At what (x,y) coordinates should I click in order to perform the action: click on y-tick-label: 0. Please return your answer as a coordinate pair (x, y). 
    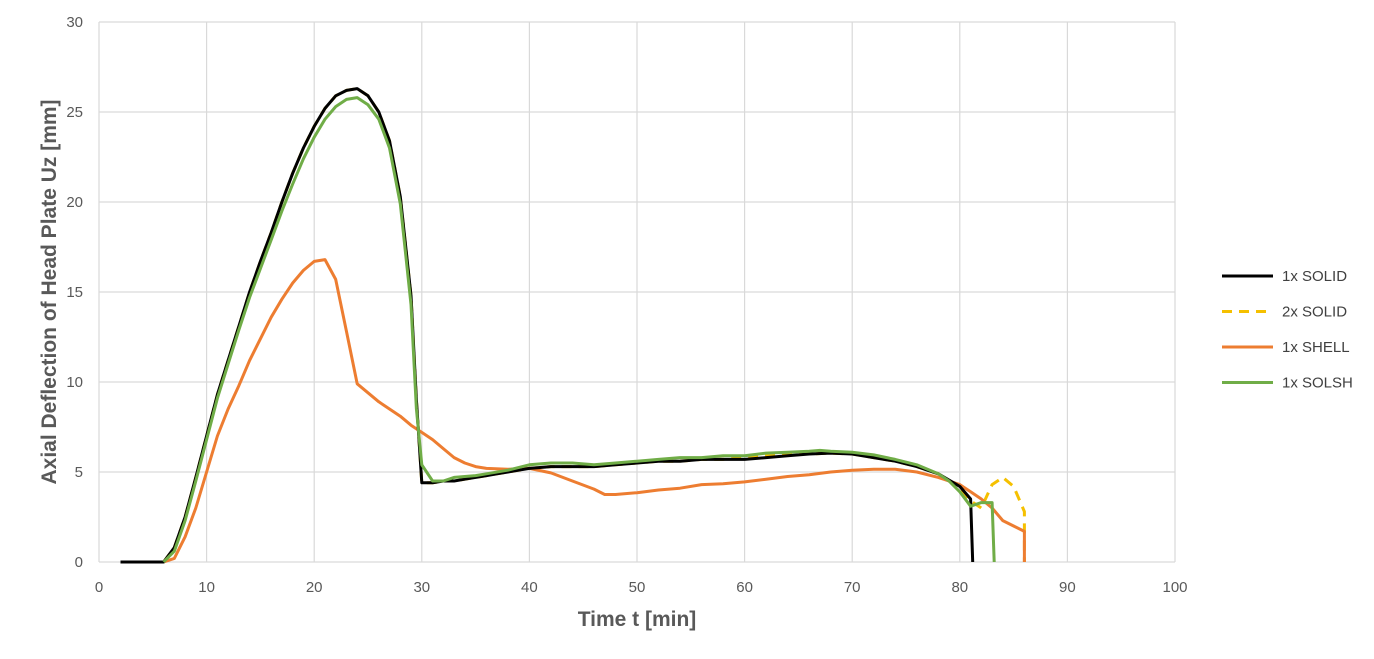
    Looking at the image, I should click on (79, 562).